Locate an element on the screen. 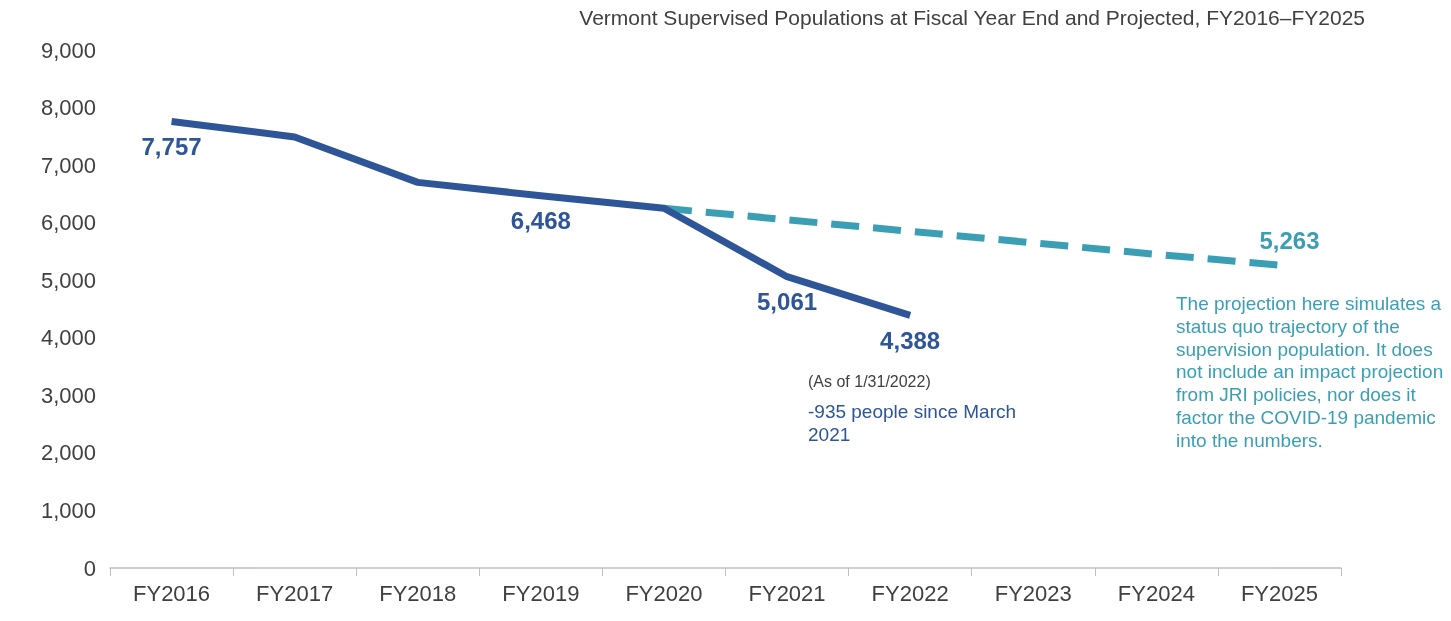  y-tick-label: 9,000 is located at coordinates (68, 50).